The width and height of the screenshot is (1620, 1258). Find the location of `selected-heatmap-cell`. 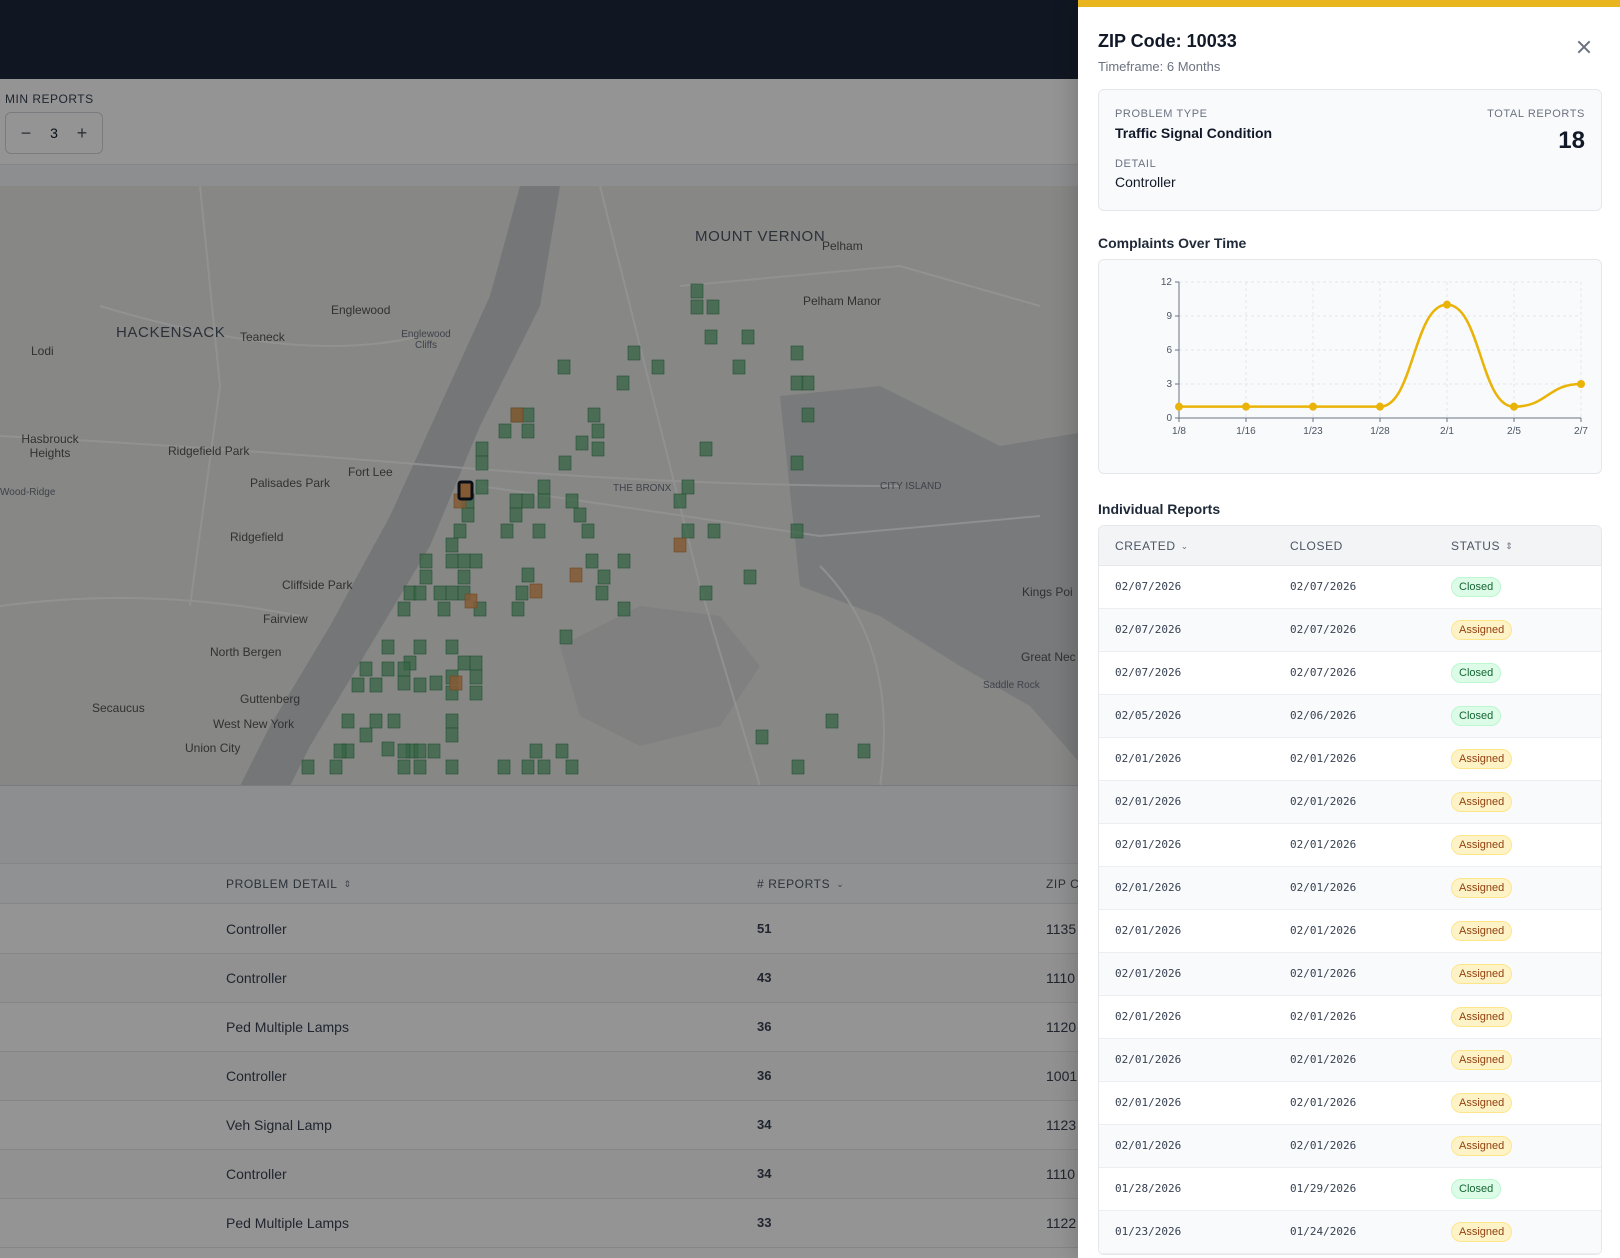

selected-heatmap-cell is located at coordinates (465, 490).